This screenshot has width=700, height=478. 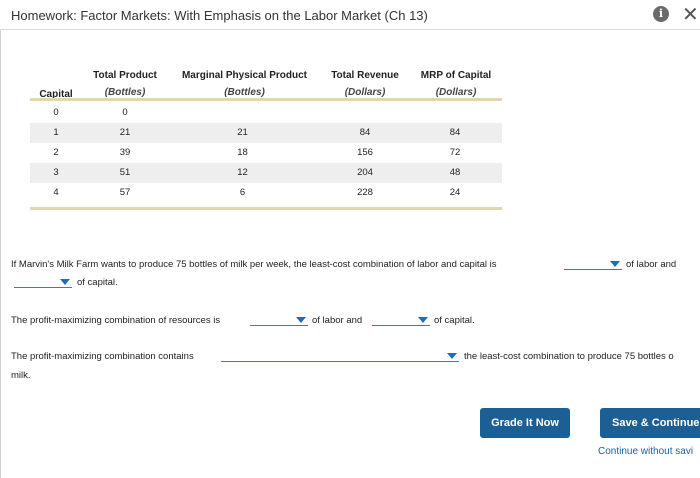 I want to click on continue-without-saving-link: Continue without savi, so click(x=646, y=451).